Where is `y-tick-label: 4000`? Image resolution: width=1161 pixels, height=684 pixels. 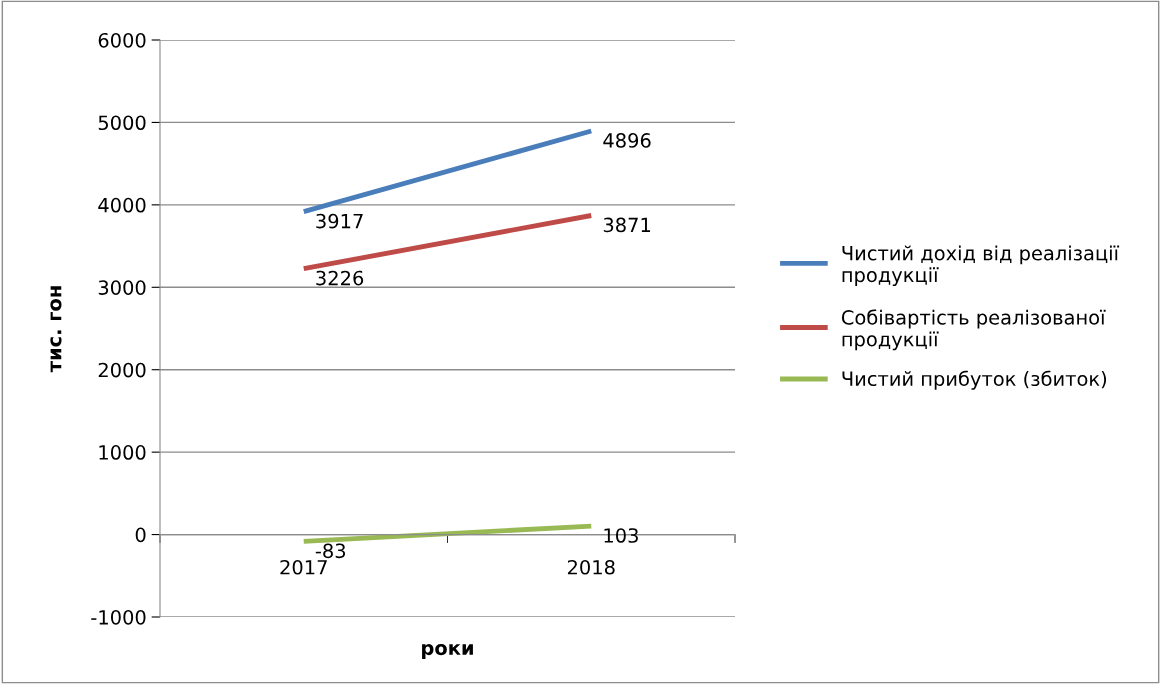
y-tick-label: 4000 is located at coordinates (122, 205).